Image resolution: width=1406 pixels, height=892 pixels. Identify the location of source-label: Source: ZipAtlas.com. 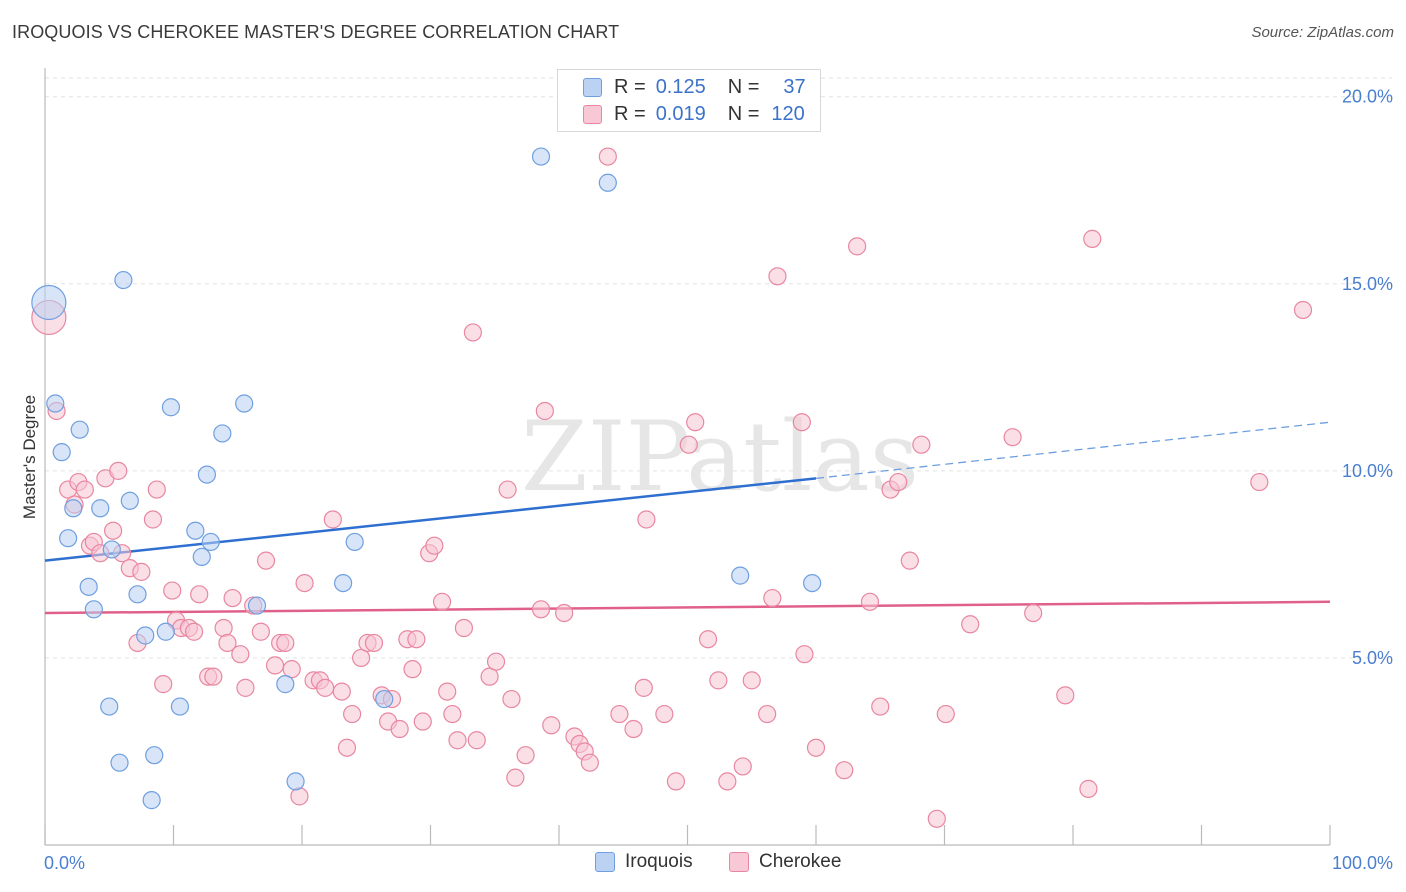
(1322, 32).